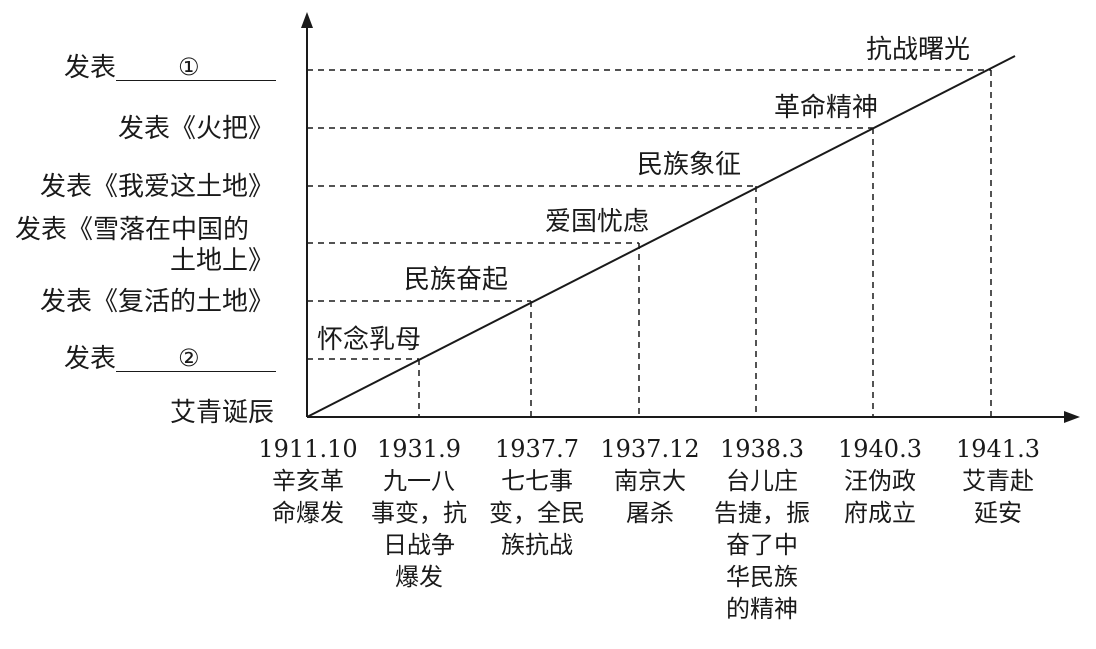 Image resolution: width=1096 pixels, height=649 pixels. I want to click on x-text-line: 命爆发, so click(308, 513).